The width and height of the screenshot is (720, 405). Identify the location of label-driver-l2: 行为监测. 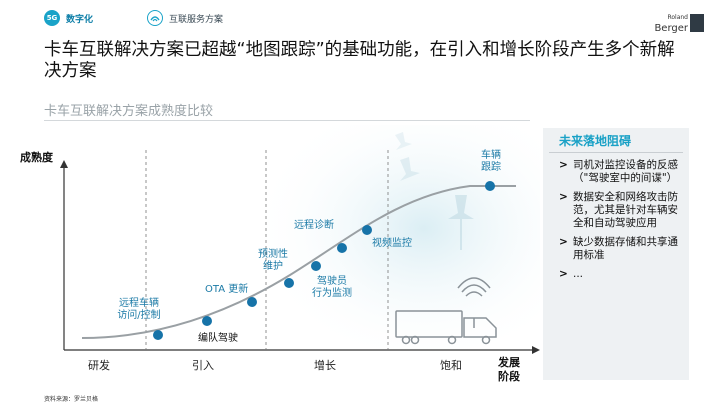
(332, 293).